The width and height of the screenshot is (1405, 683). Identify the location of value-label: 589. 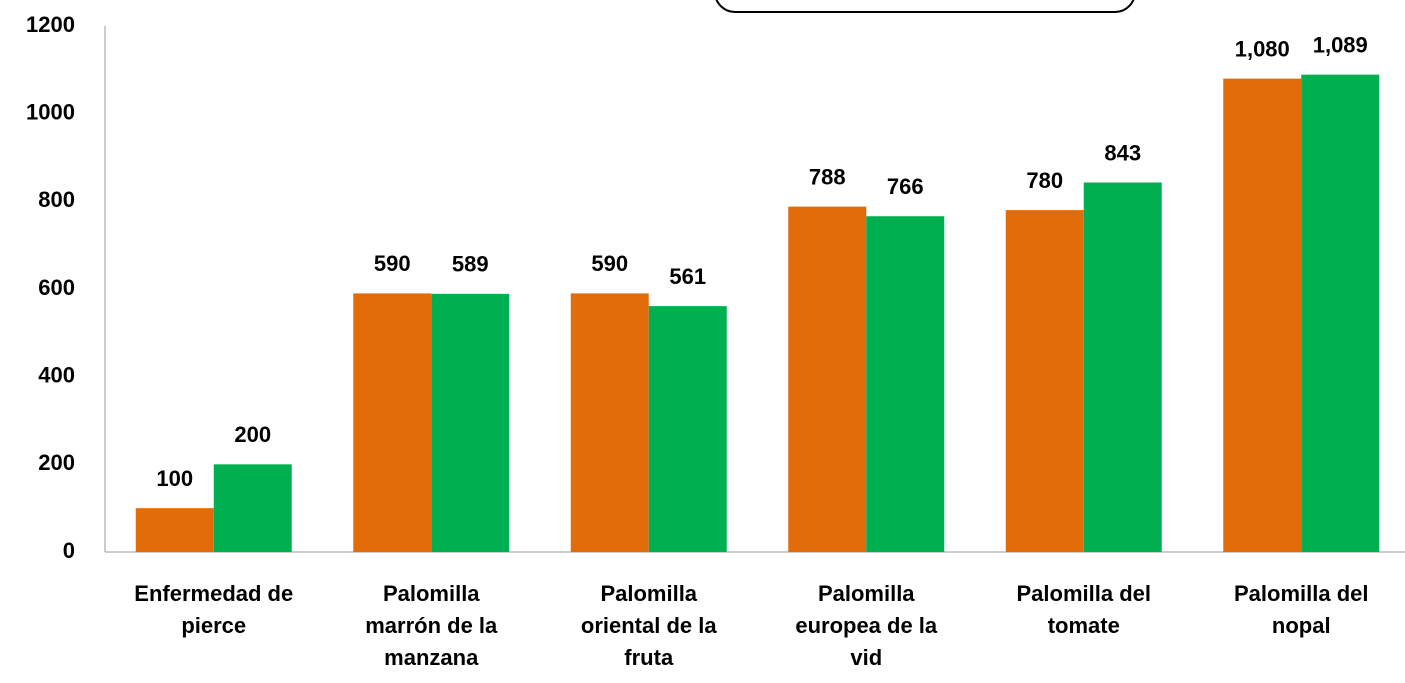
(470, 264).